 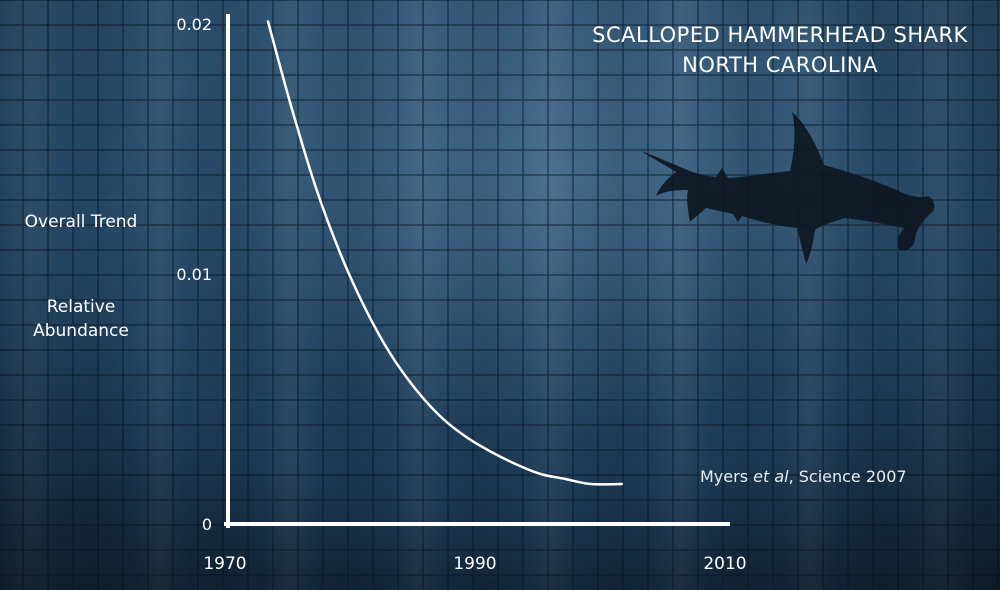 What do you see at coordinates (771, 476) in the screenshot?
I see `citation-etal: et al` at bounding box center [771, 476].